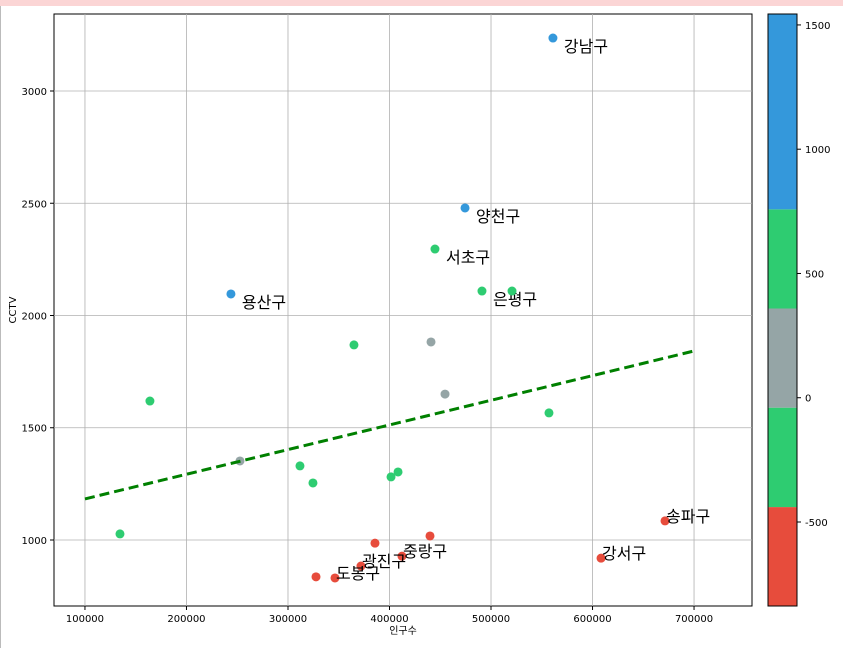 The height and width of the screenshot is (648, 843). I want to click on x-axis-label: 인구수, so click(403, 631).